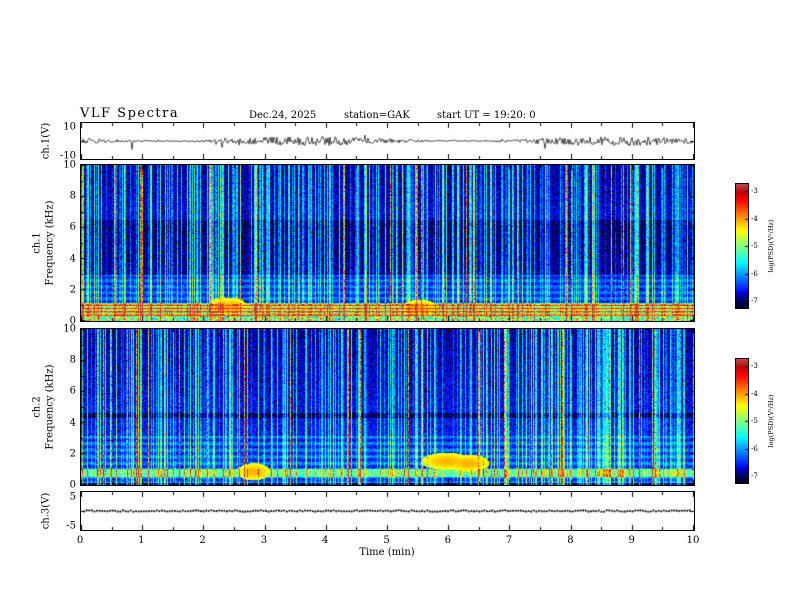  Describe the element at coordinates (69, 329) in the screenshot. I see `ch2-spec-y-tick-label: 10` at that location.